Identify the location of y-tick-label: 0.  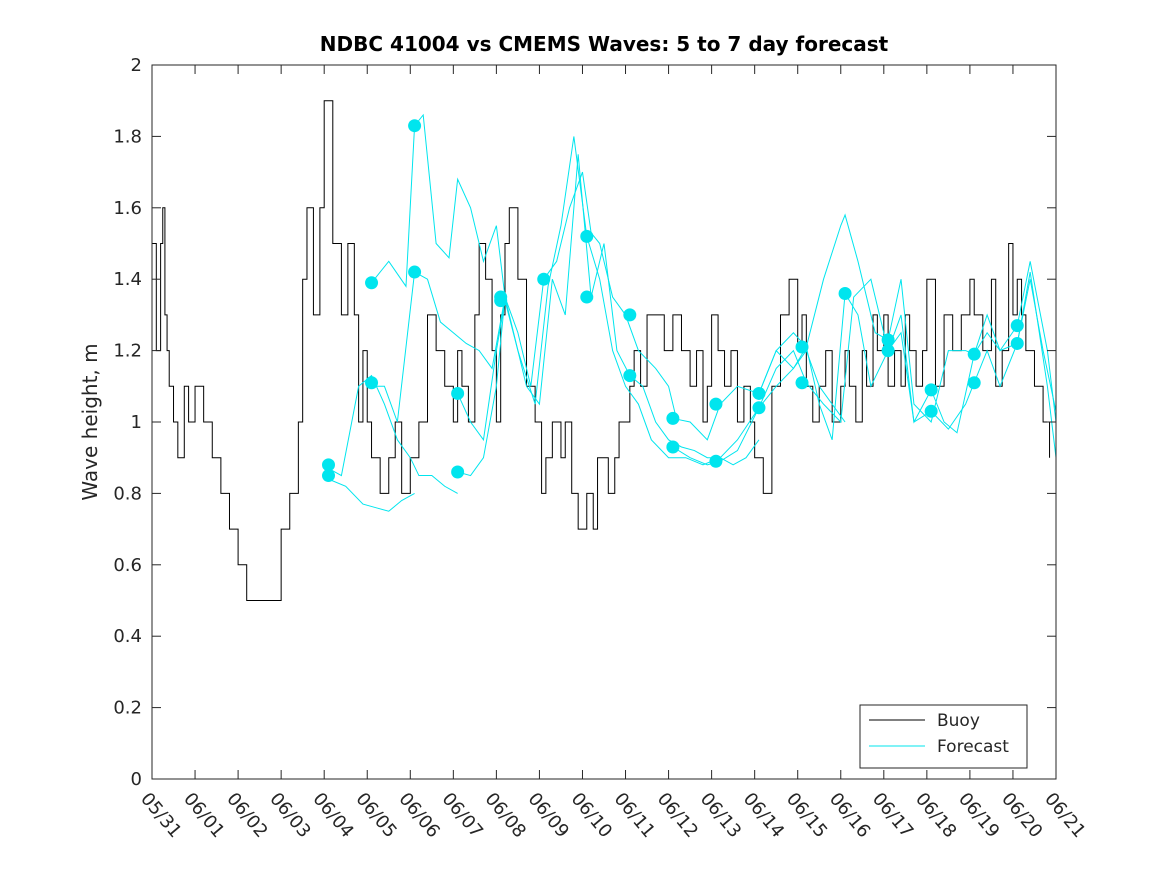
(136, 779).